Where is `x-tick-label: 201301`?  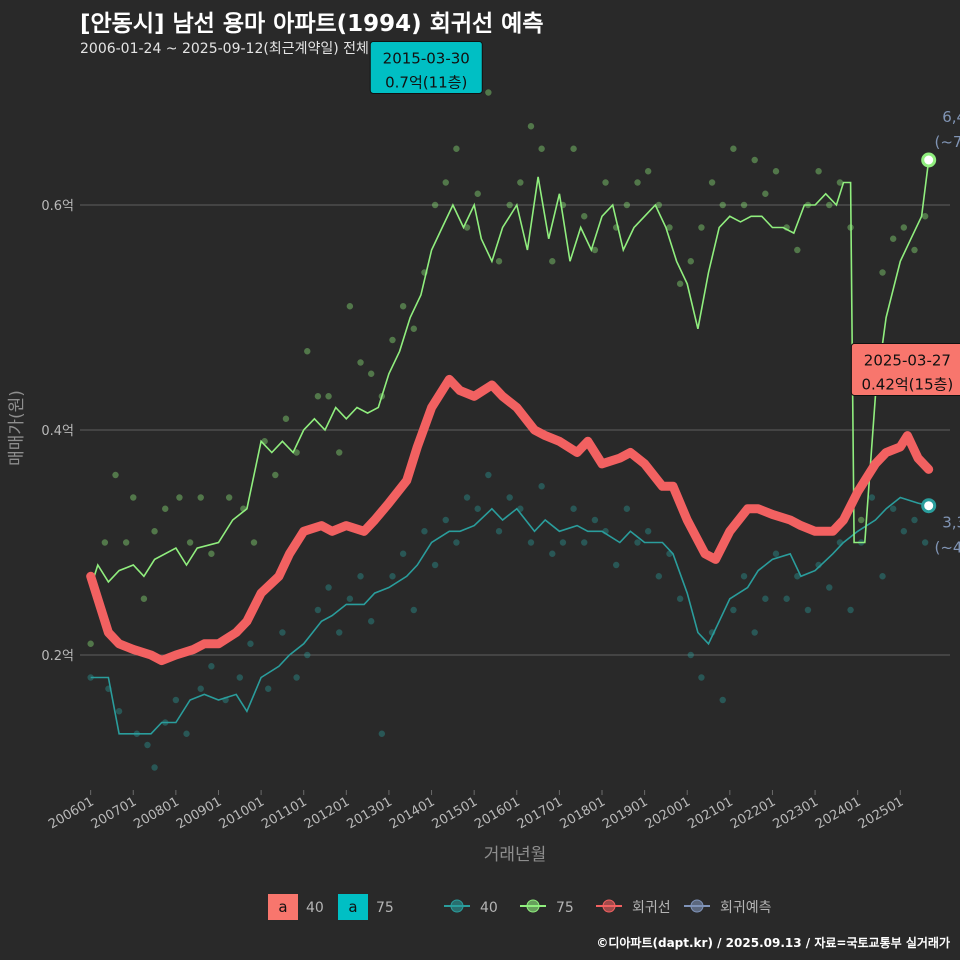 x-tick-label: 201301 is located at coordinates (369, 813).